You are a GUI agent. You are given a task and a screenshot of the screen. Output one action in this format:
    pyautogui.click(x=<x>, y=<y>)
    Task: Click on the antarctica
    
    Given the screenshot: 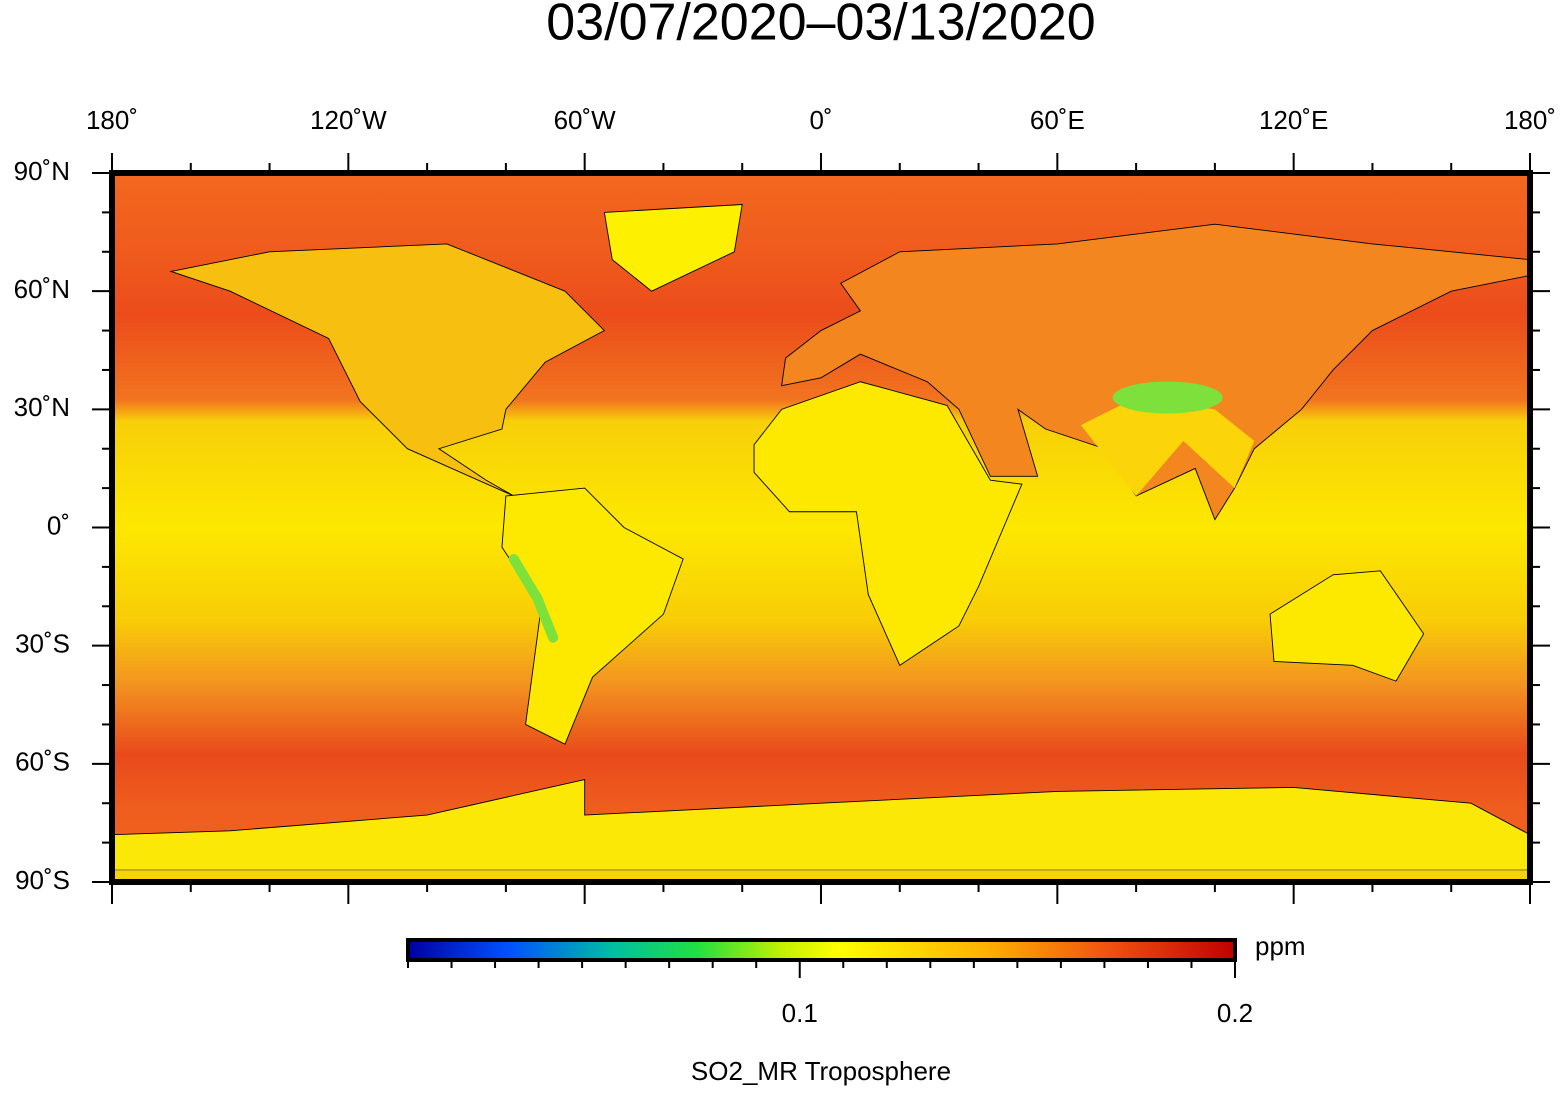 What is the action you would take?
    pyautogui.click(x=821, y=825)
    